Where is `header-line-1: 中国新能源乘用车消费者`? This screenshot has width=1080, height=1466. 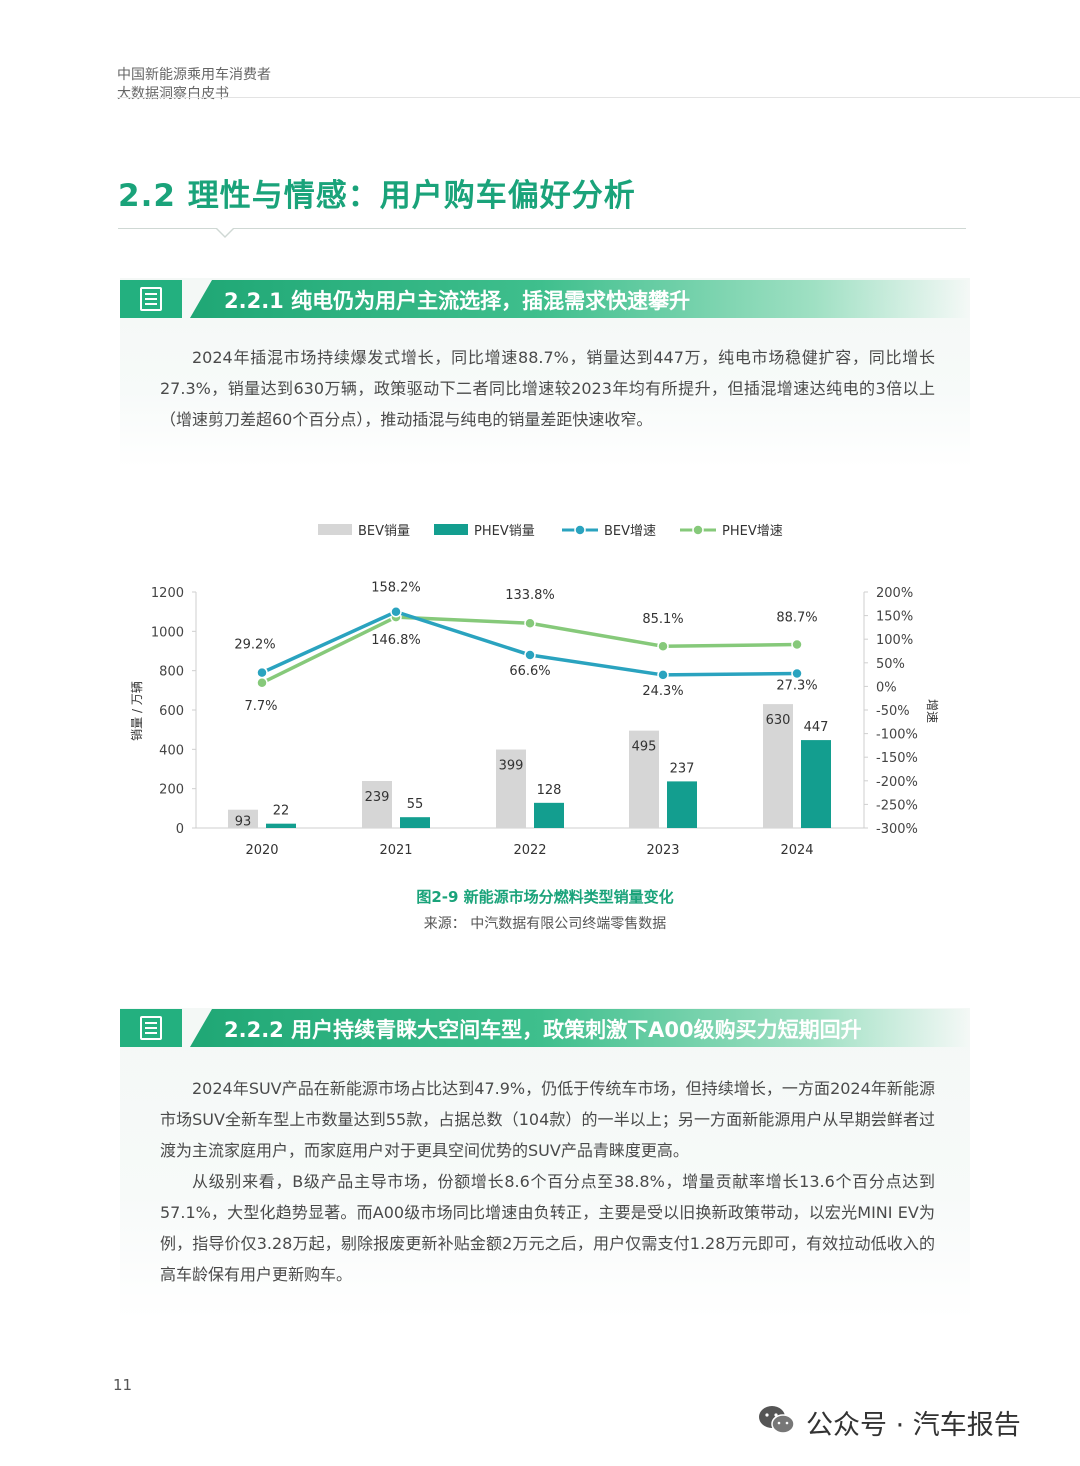 header-line-1: 中国新能源乘用车消费者 is located at coordinates (194, 75).